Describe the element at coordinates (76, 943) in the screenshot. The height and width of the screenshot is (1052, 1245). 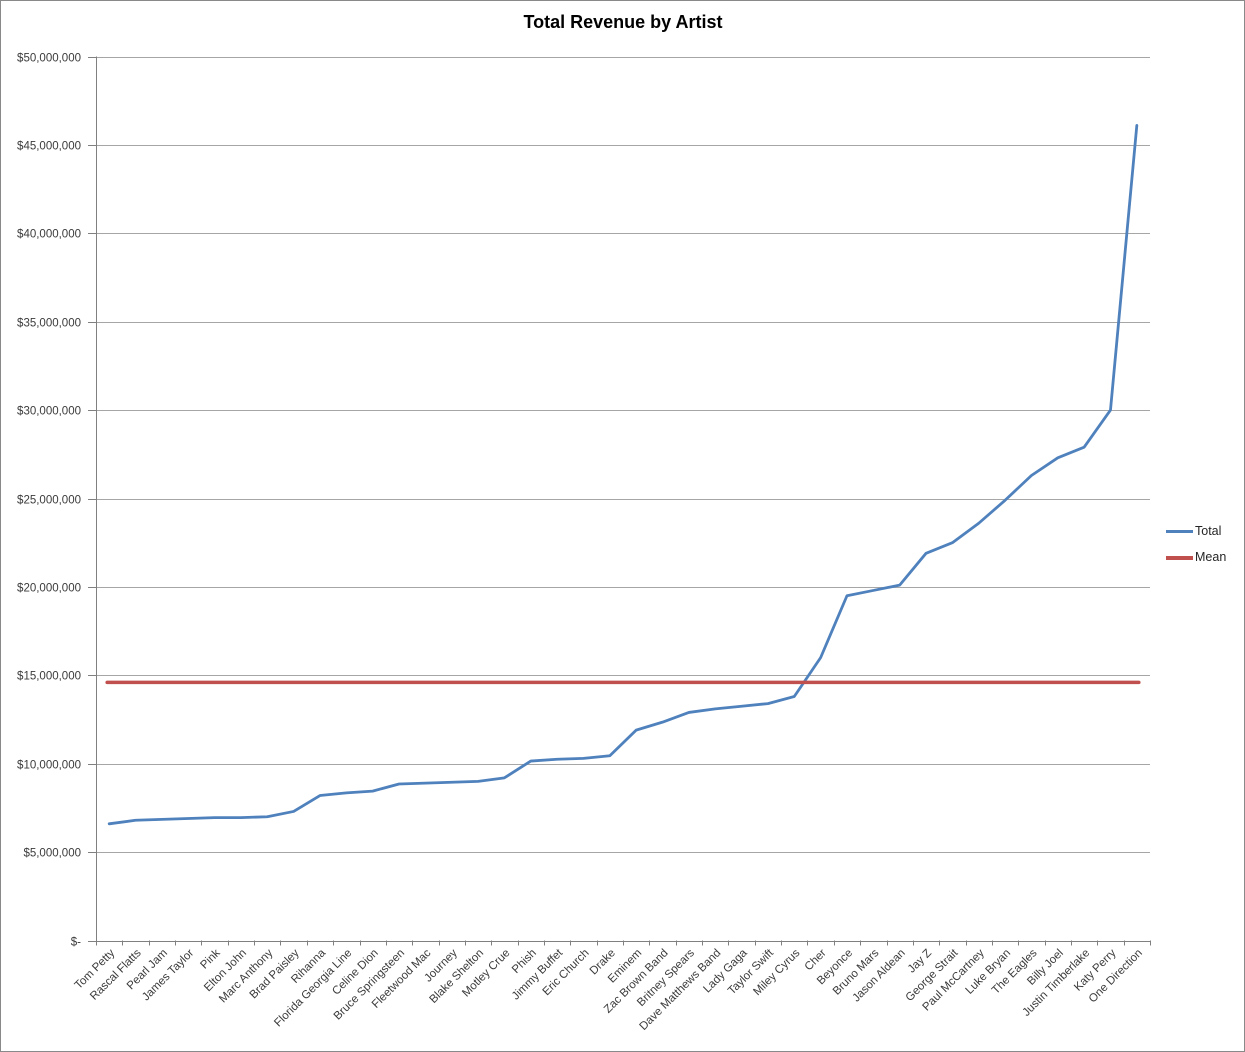
I see `y-tick-label: $-` at that location.